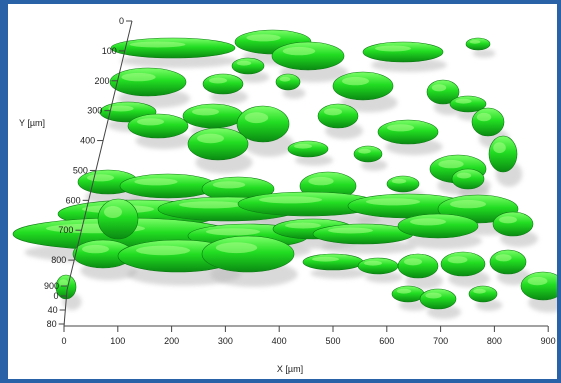 The height and width of the screenshot is (383, 561). Describe the element at coordinates (80, 170) in the screenshot. I see `y-tick-label: 500` at that location.